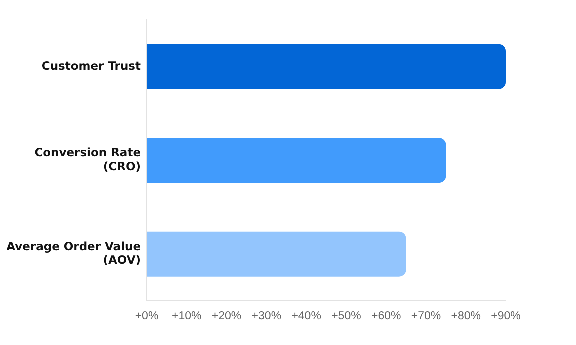 This screenshot has width=576, height=345. Describe the element at coordinates (147, 316) in the screenshot. I see `x-tick-label: +0%` at that location.